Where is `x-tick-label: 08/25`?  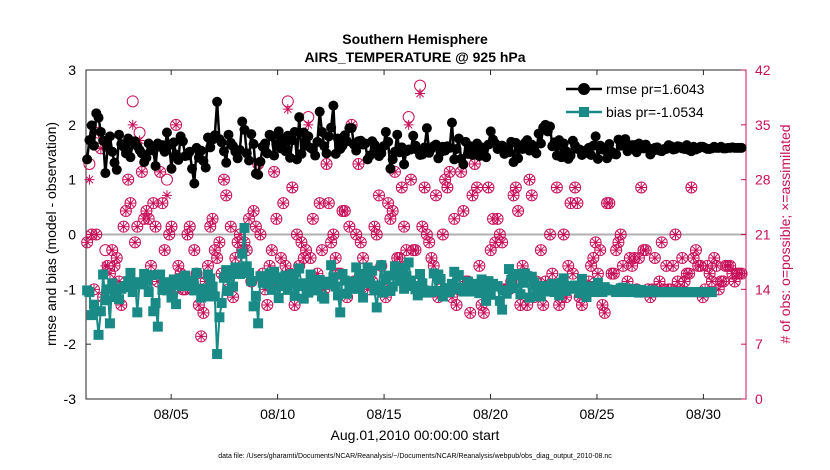 x-tick-label: 08/25 is located at coordinates (596, 414).